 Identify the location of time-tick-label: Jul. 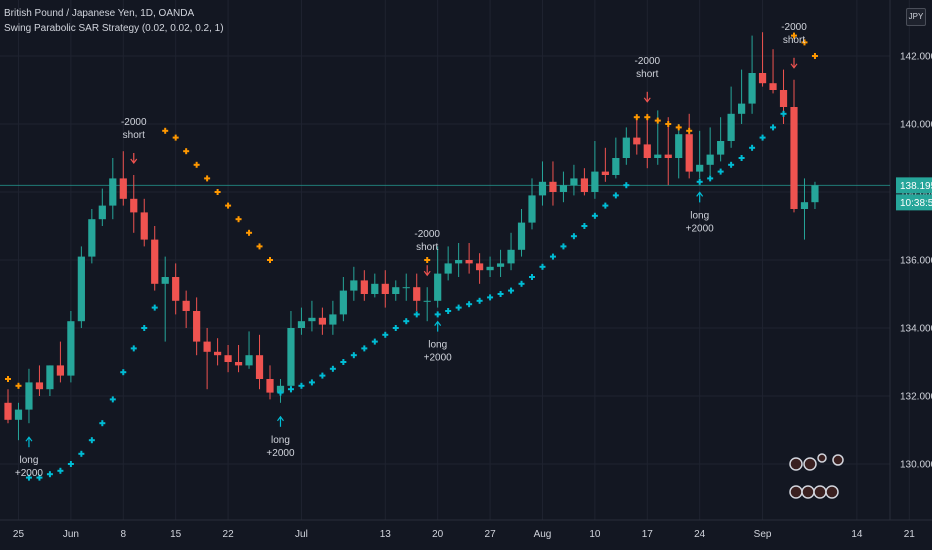
(301, 534).